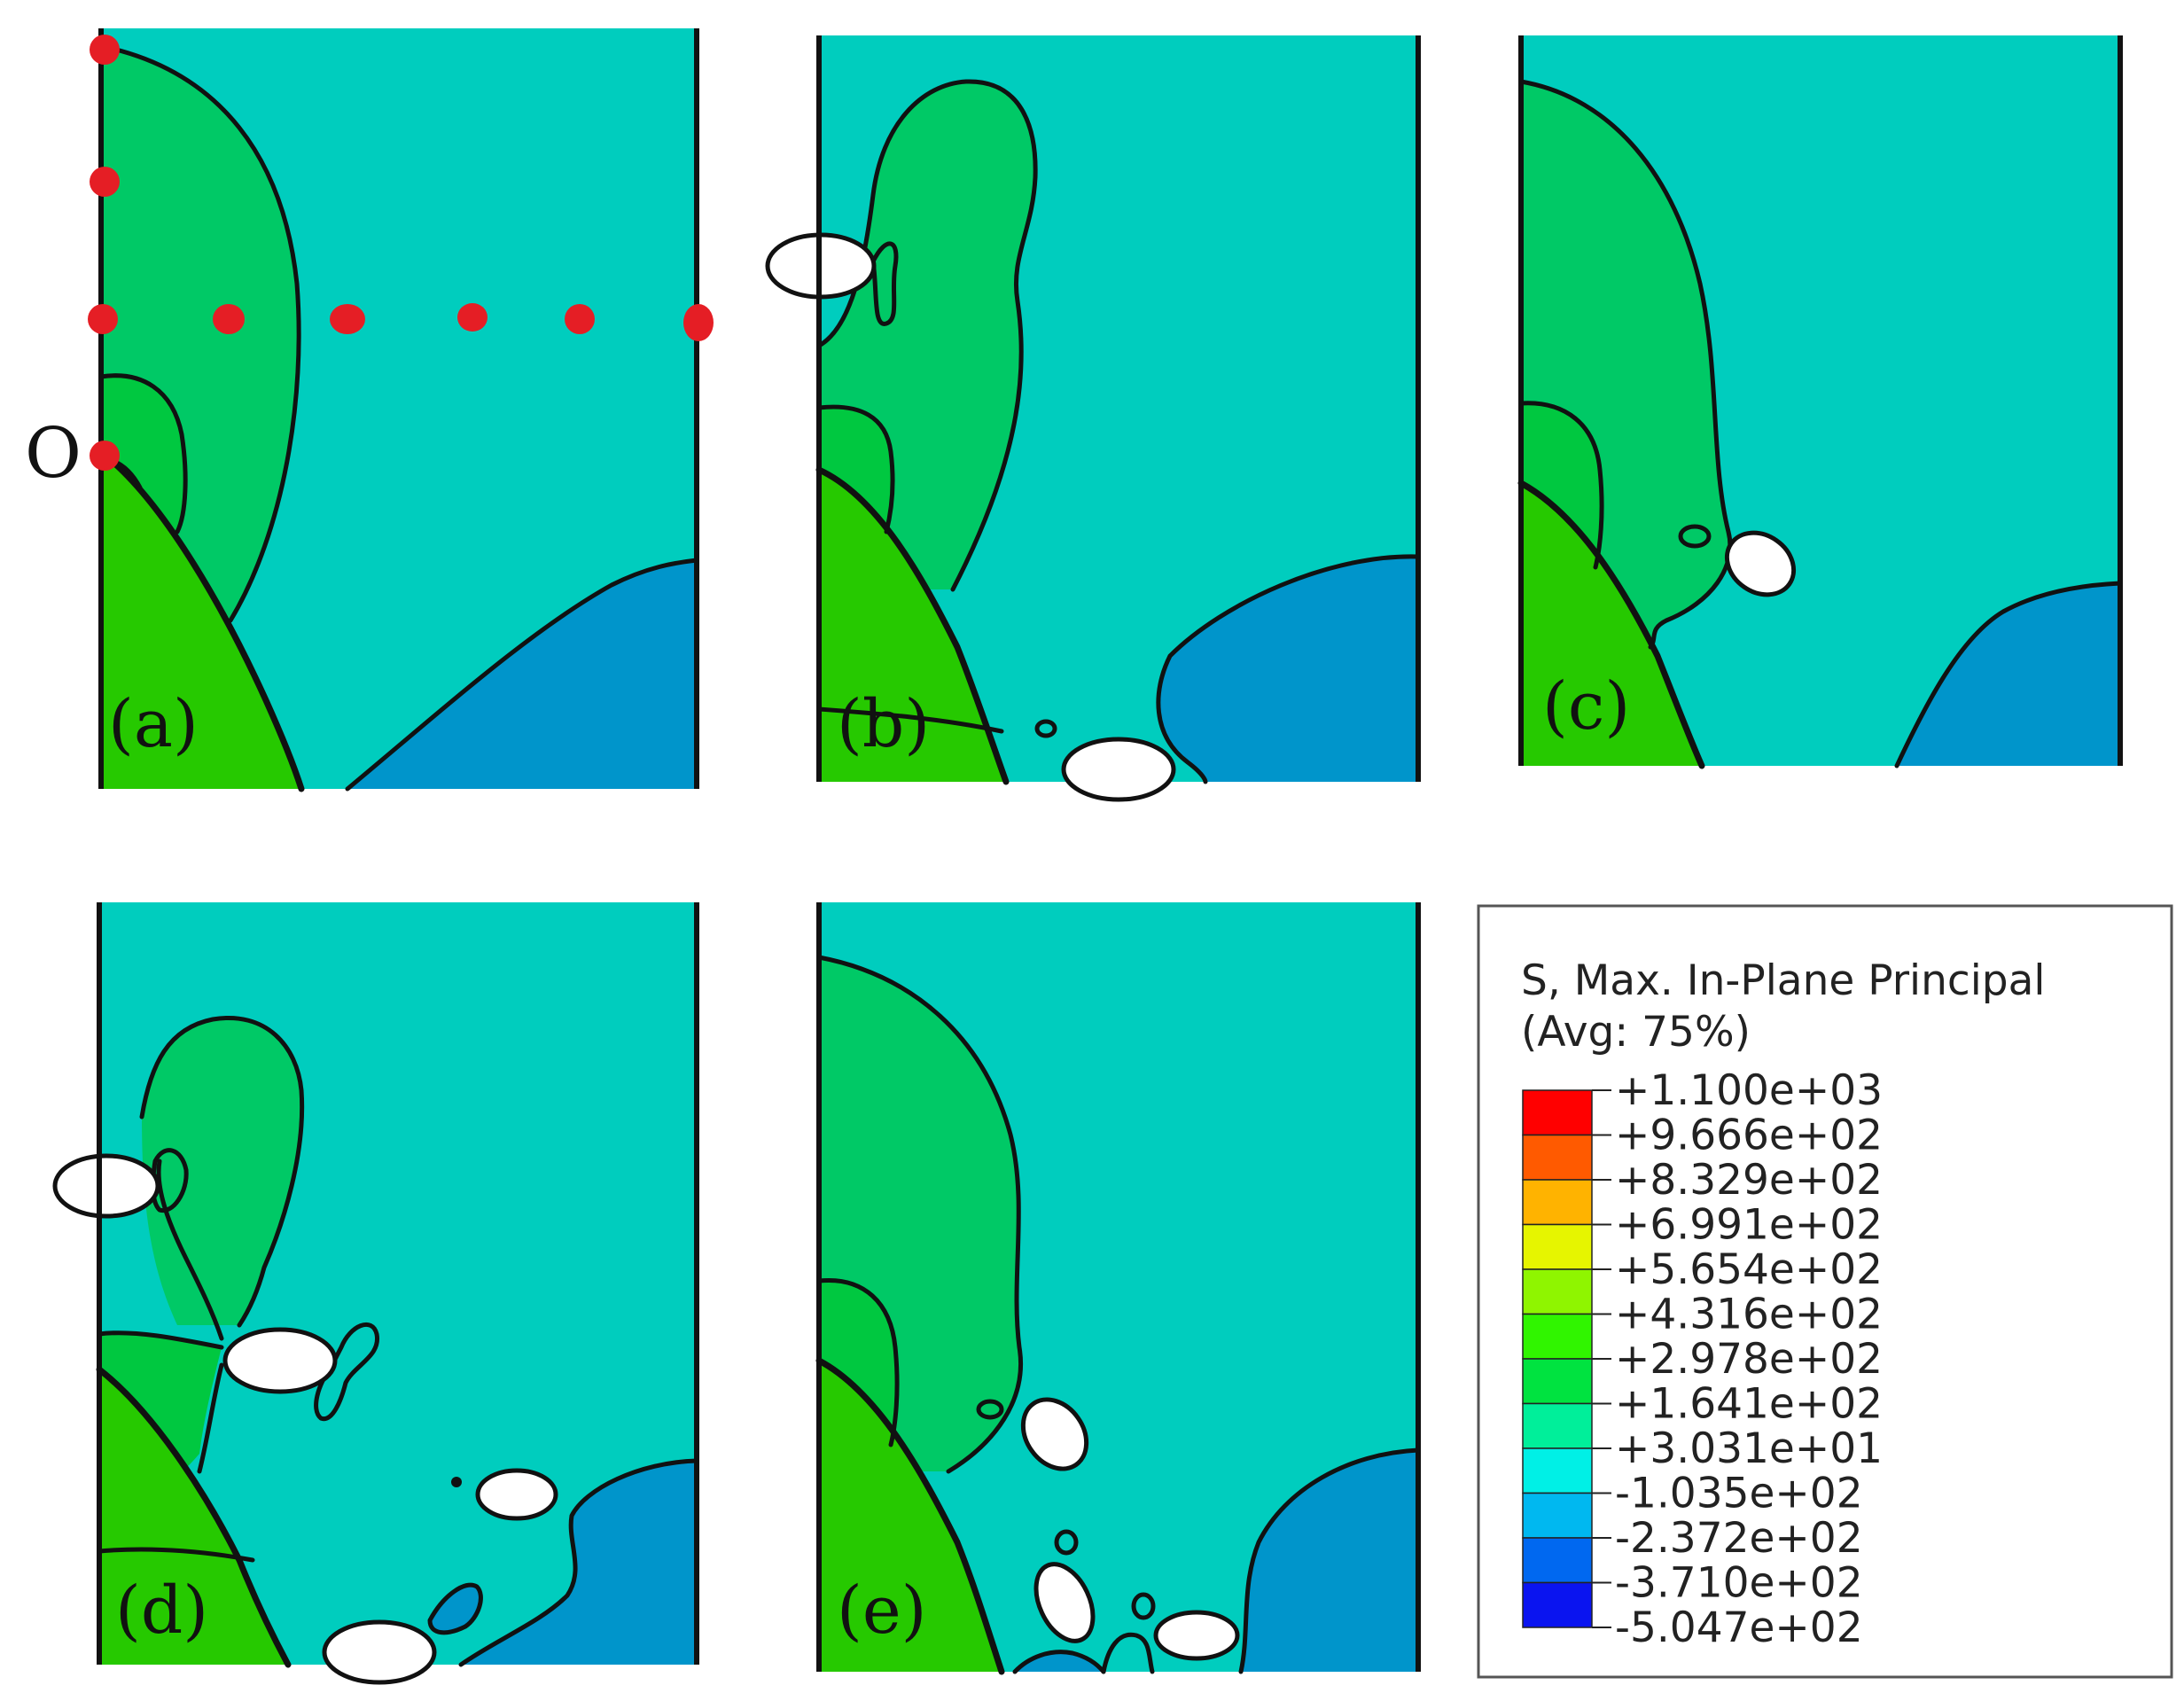 The width and height of the screenshot is (2184, 1693). Describe the element at coordinates (1636, 1032) in the screenshot. I see `legend-title-line2: (Avg: 75%)` at that location.